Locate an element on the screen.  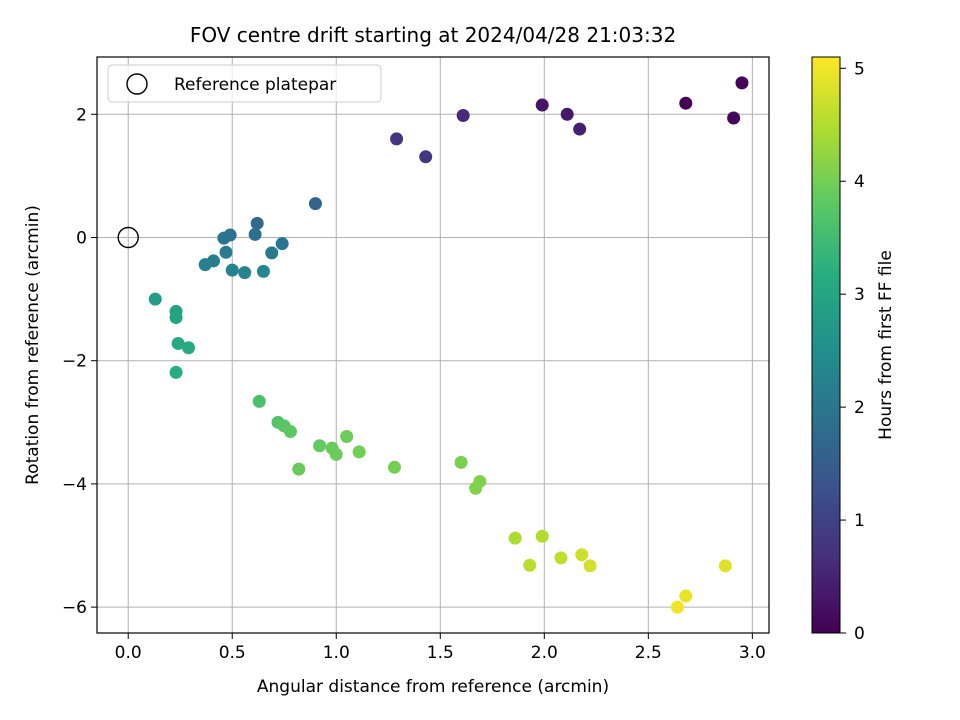
x-axis-ticks: 0.0 0.5 1.0 1.5 2.0 2.5 3.0 is located at coordinates (440, 648).